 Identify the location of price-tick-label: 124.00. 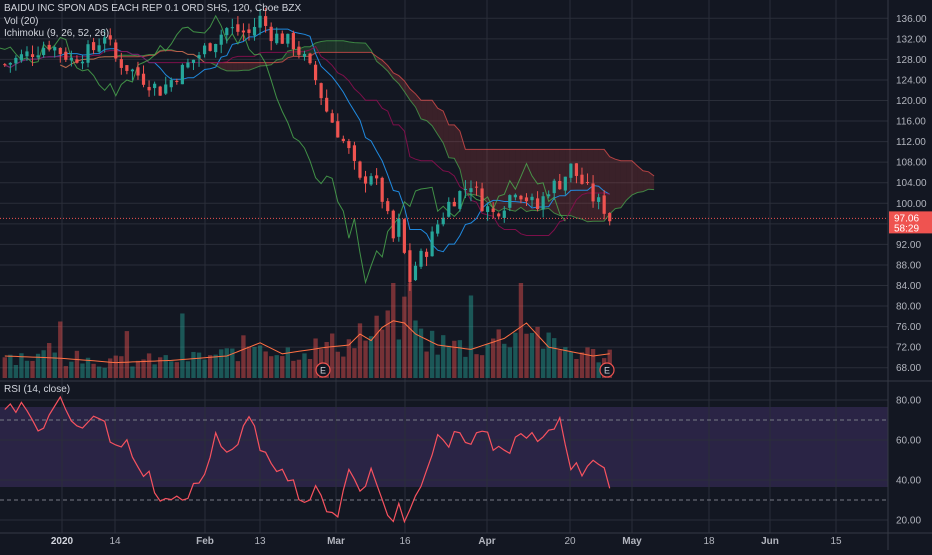
(911, 80).